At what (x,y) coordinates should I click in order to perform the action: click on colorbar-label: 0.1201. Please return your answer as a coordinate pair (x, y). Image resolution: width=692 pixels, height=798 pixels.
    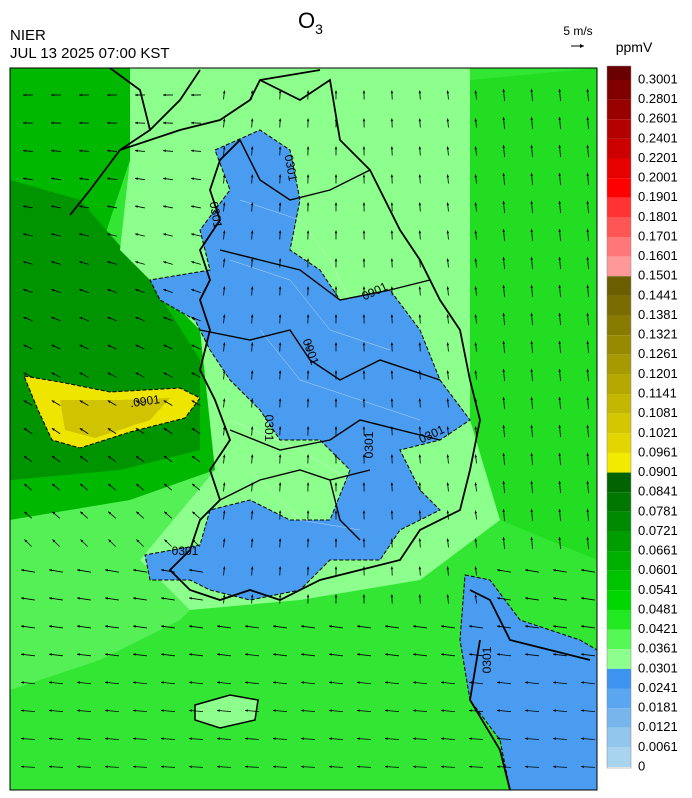
    Looking at the image, I should click on (658, 373).